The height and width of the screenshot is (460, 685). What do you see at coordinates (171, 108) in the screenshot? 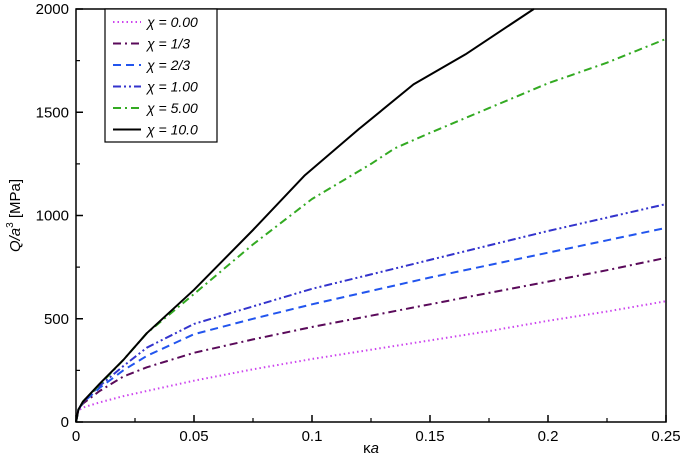
I see `legend-label: χ = 5.00` at bounding box center [171, 108].